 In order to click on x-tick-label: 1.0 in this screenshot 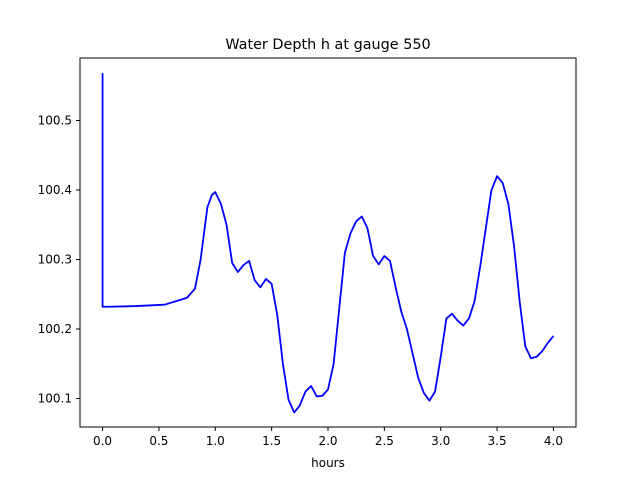, I will do `click(215, 441)`.